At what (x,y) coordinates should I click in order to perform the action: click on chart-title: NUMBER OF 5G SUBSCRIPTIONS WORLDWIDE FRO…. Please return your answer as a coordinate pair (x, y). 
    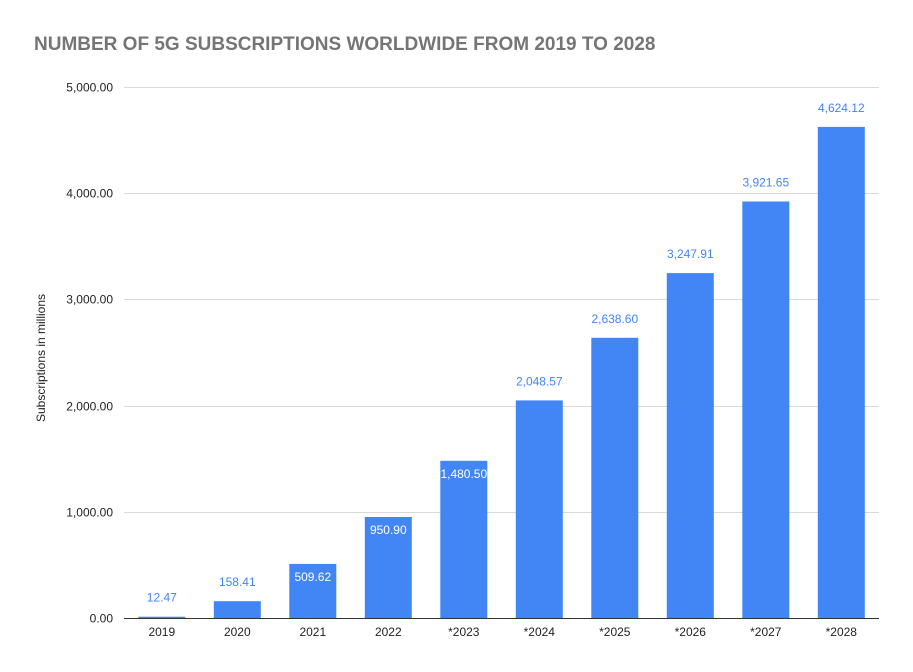
    Looking at the image, I should click on (345, 44).